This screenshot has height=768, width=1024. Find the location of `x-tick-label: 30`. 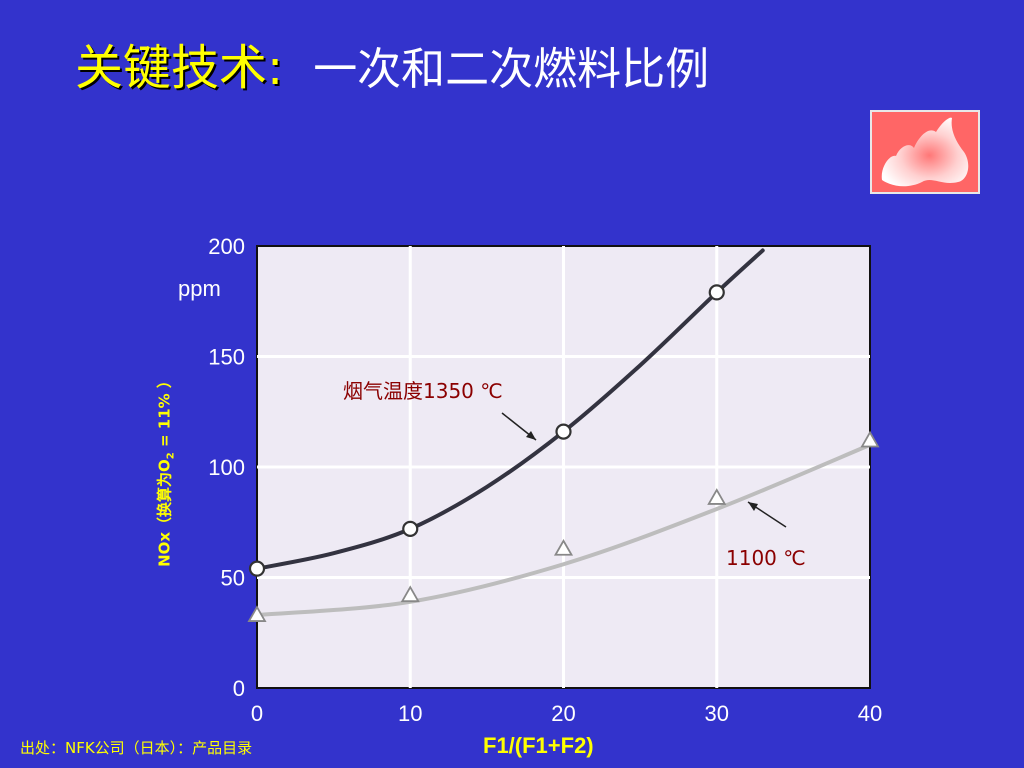

x-tick-label: 30 is located at coordinates (717, 713).